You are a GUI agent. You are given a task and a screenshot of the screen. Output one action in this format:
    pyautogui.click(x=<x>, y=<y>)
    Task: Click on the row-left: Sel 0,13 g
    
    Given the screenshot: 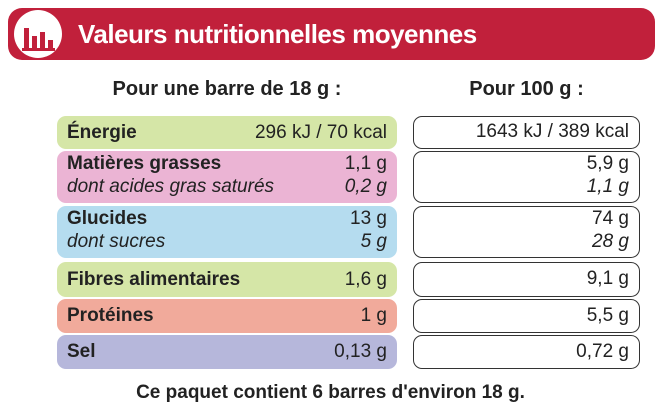 What is the action you would take?
    pyautogui.click(x=227, y=352)
    